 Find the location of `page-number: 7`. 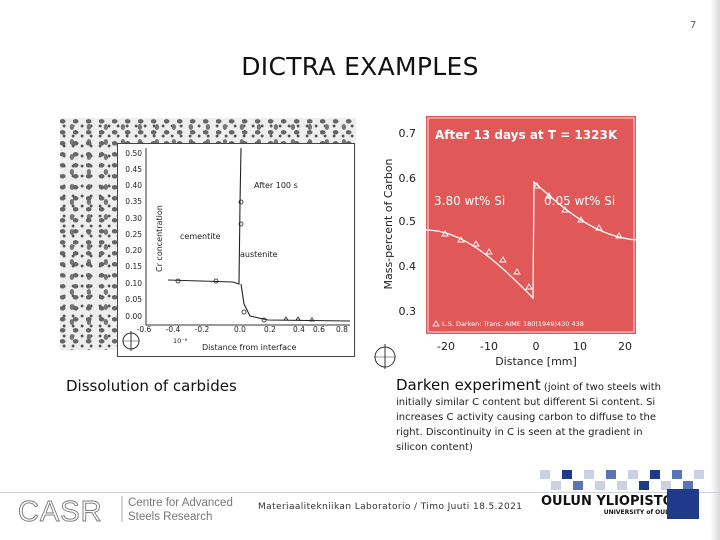

page-number: 7 is located at coordinates (693, 25).